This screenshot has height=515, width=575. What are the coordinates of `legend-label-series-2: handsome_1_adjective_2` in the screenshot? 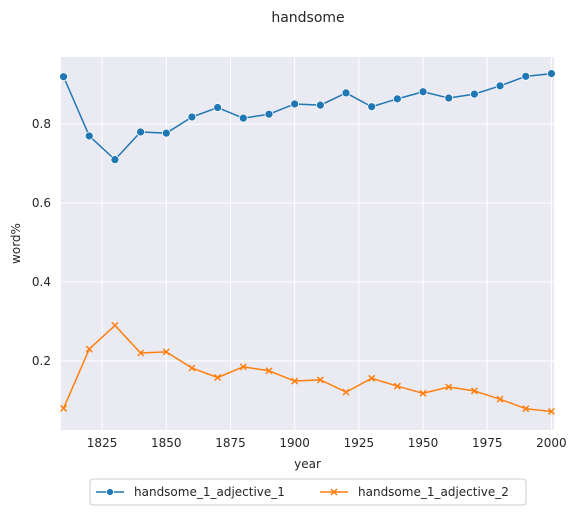 It's located at (433, 492).